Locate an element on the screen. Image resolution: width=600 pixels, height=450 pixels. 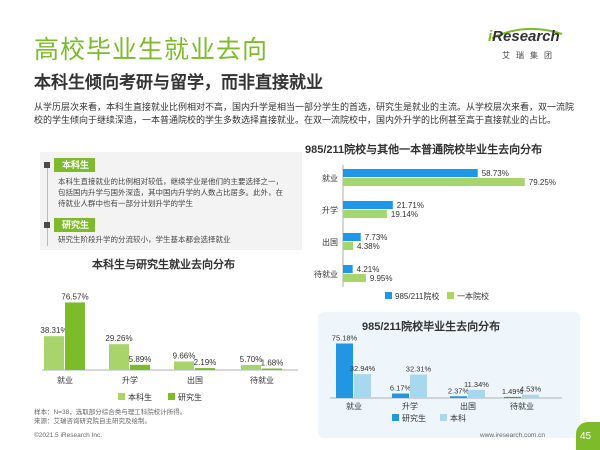
logo-brand-text: iResearch is located at coordinates (524, 36).